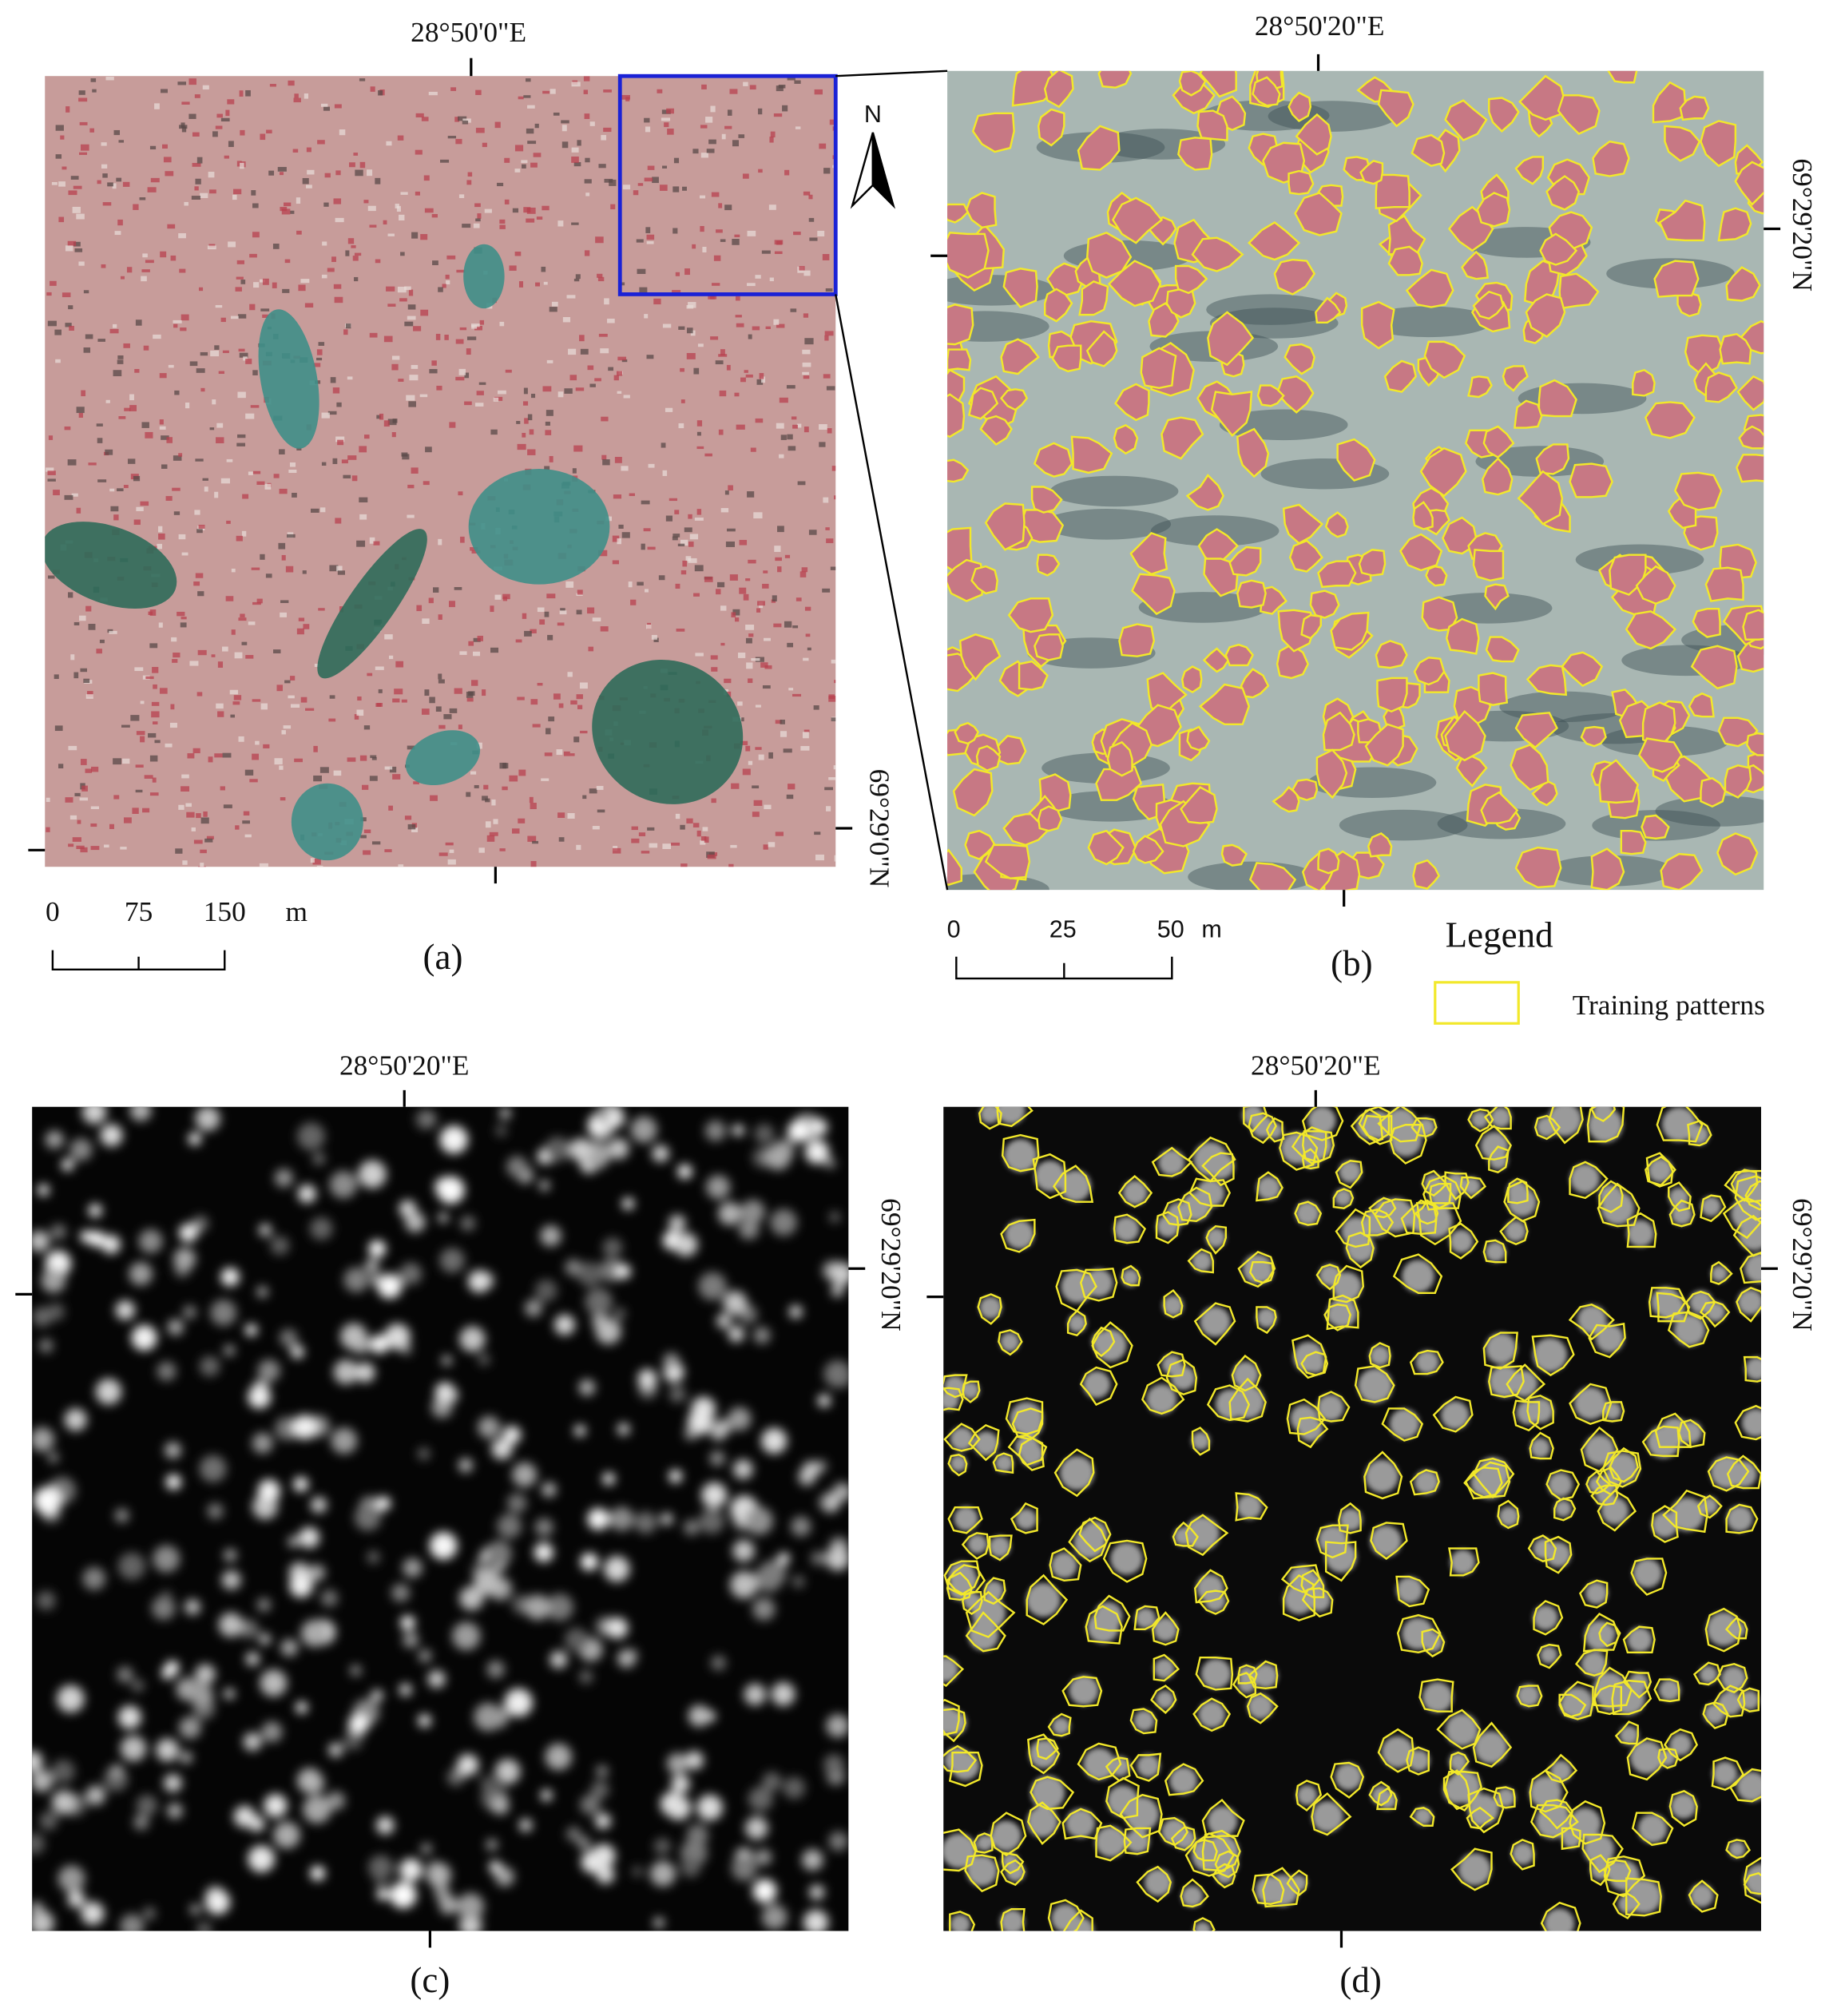 The width and height of the screenshot is (1833, 2016). Describe the element at coordinates (539, 527) in the screenshot. I see `lake` at that location.